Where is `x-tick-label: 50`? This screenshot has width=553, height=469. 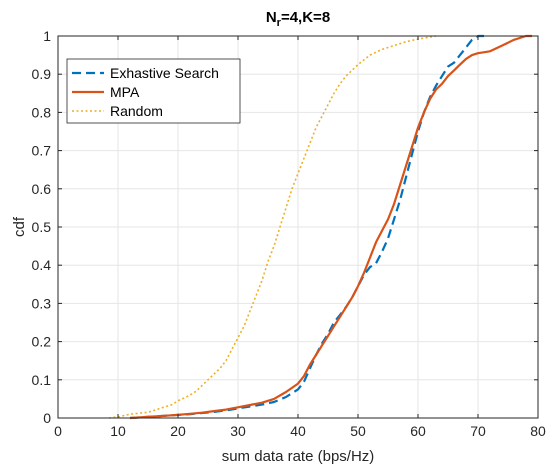 x-tick-label: 50 is located at coordinates (358, 431).